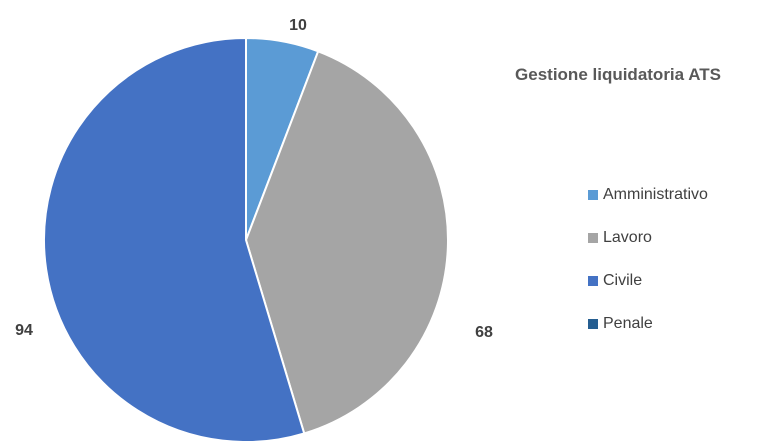  Describe the element at coordinates (622, 280) in the screenshot. I see `legend-label-civile: Civile` at that location.